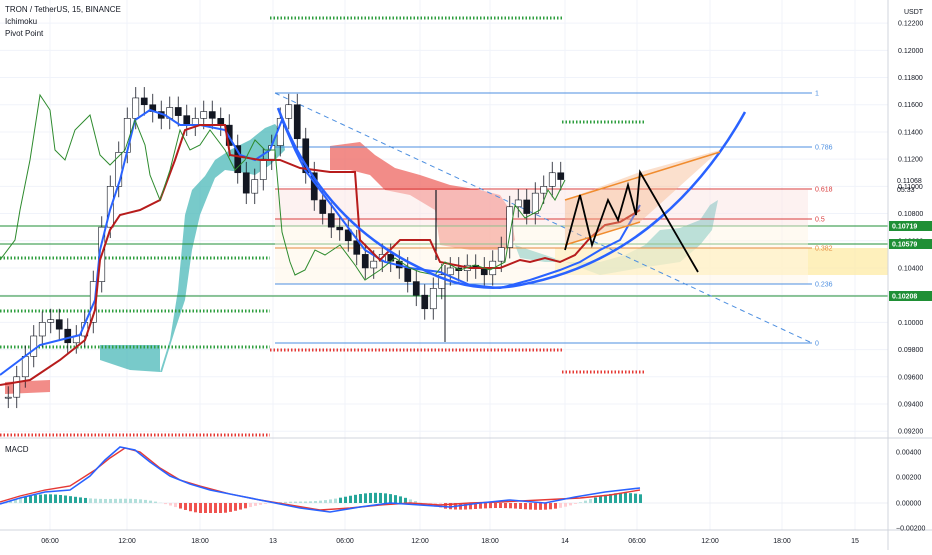 This screenshot has width=932, height=555. Describe the element at coordinates (824, 249) in the screenshot. I see `fib-level-label: 0.382` at that location.